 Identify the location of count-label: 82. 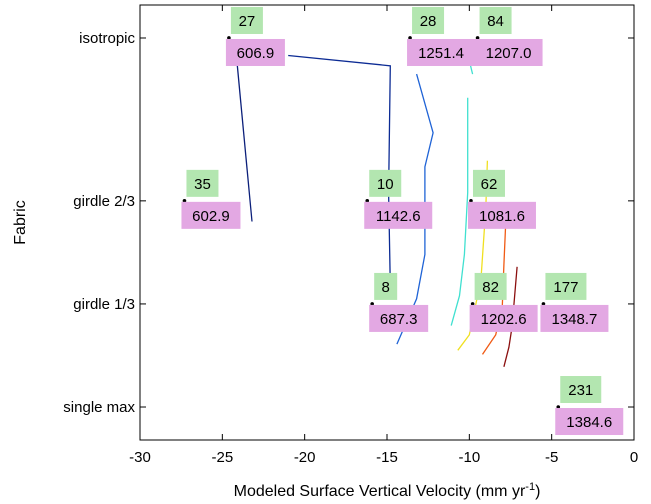
(490, 287).